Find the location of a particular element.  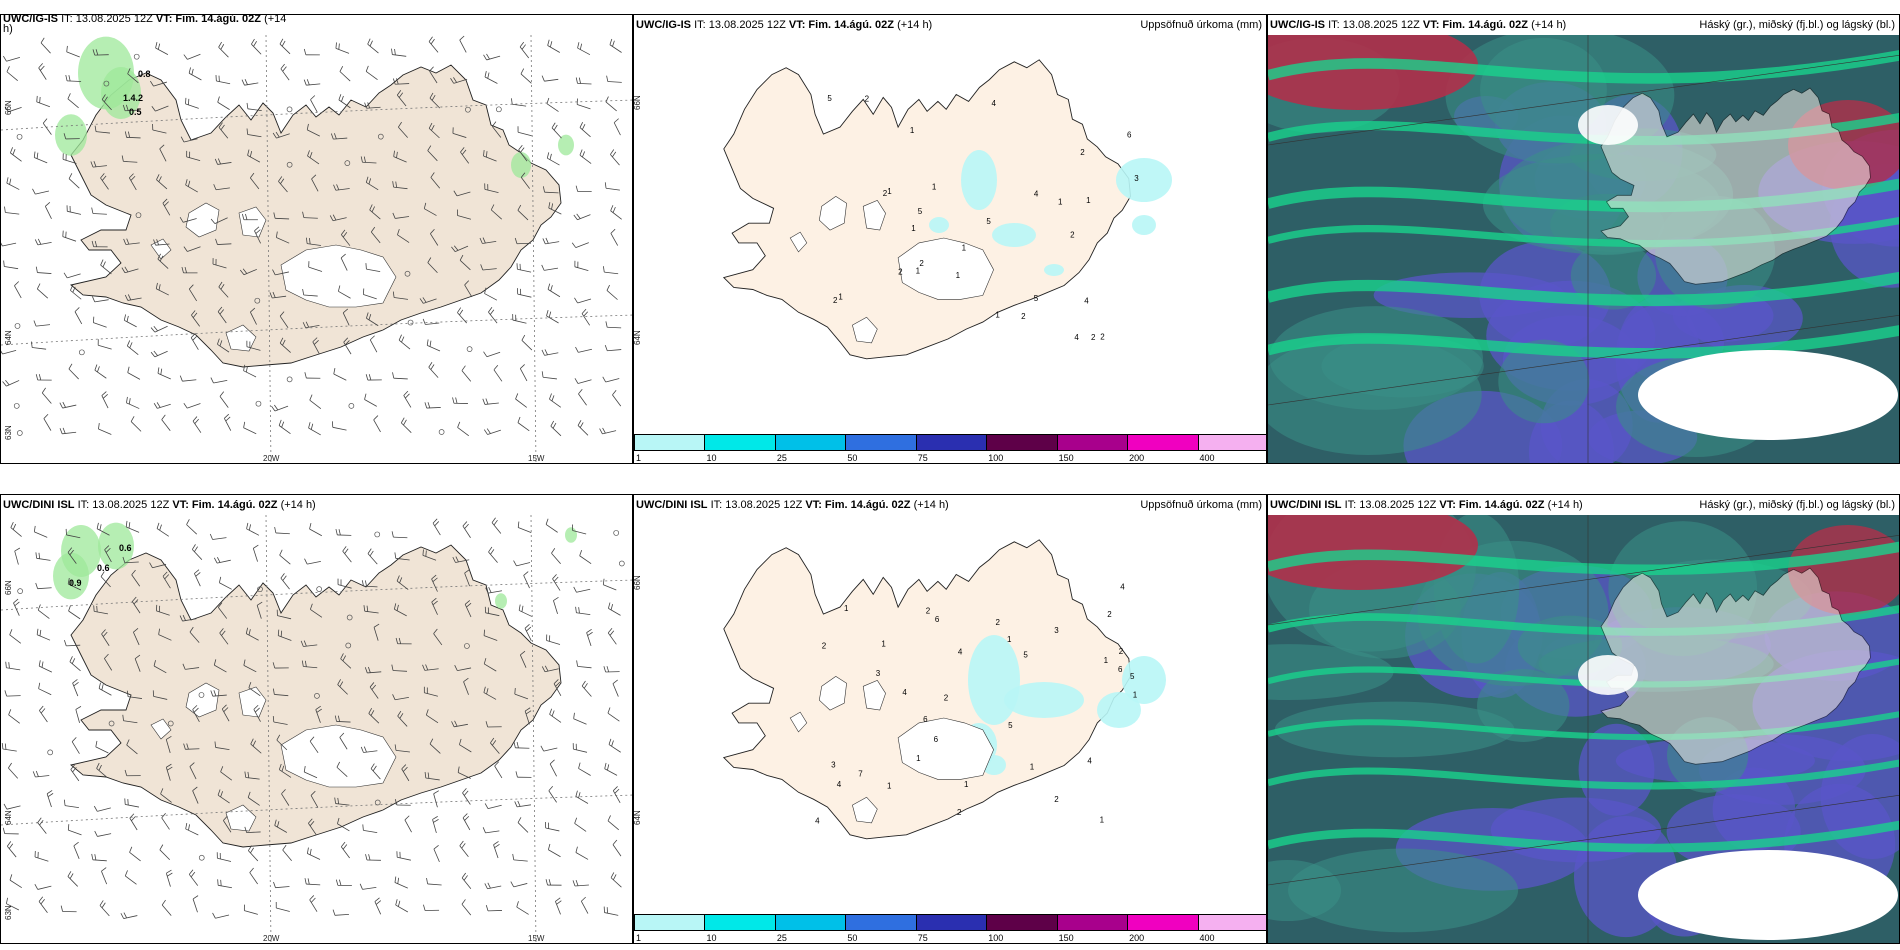

precip-value-label: 6 is located at coordinates (1129, 135).